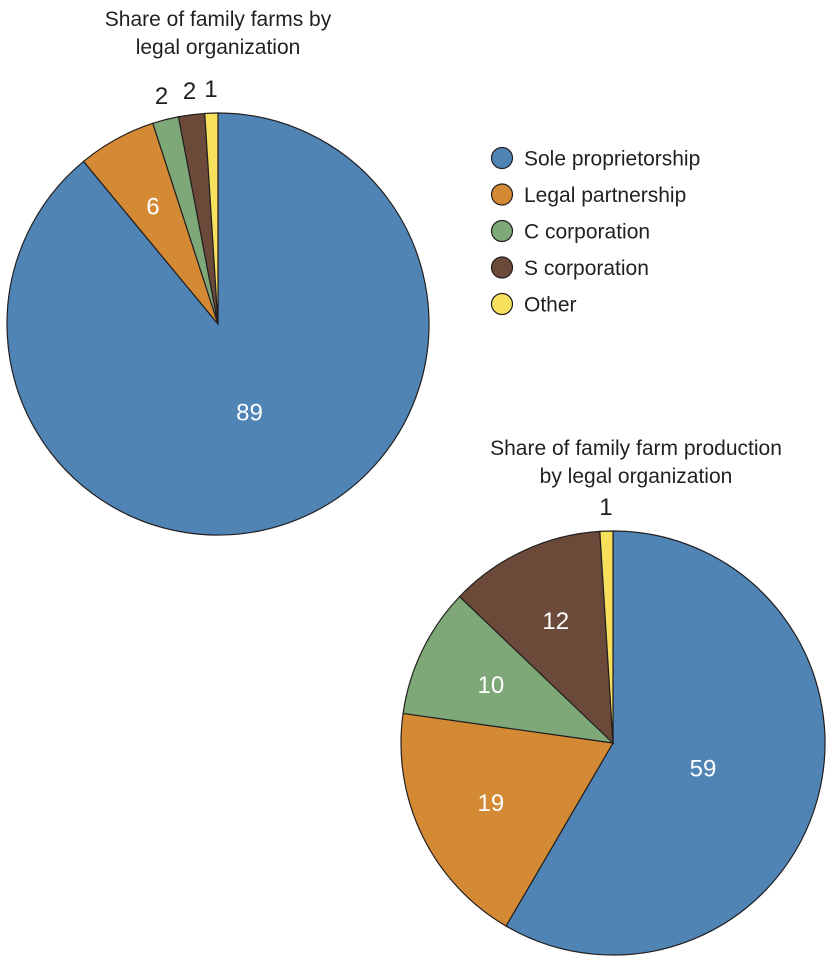 Image resolution: width=829 pixels, height=956 pixels. What do you see at coordinates (218, 47) in the screenshot?
I see `pie-1-title-line-2: legal organization` at bounding box center [218, 47].